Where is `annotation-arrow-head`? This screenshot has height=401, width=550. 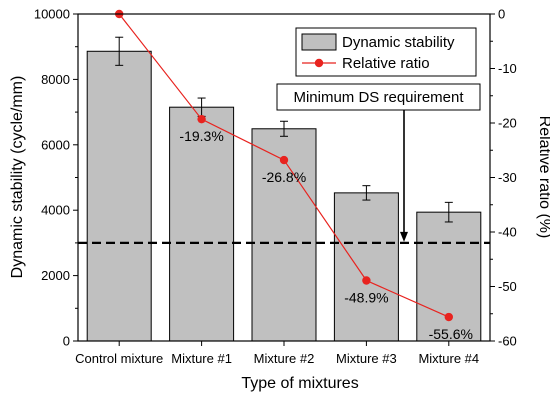 annotation-arrow-head is located at coordinates (404, 236).